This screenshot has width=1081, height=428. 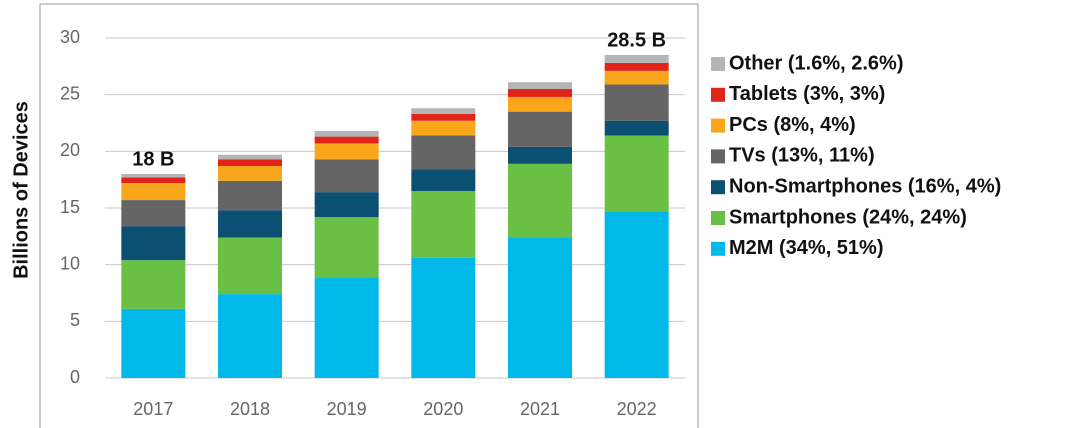 I want to click on legend-label: Tablets (3%, 3%), so click(x=807, y=94).